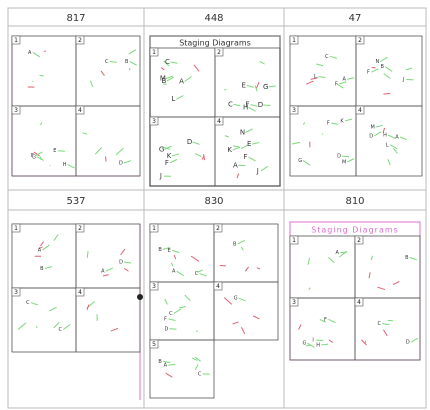 The height and width of the screenshot is (410, 430). Describe the element at coordinates (257, 171) in the screenshot. I see `actor-letter: J` at that location.